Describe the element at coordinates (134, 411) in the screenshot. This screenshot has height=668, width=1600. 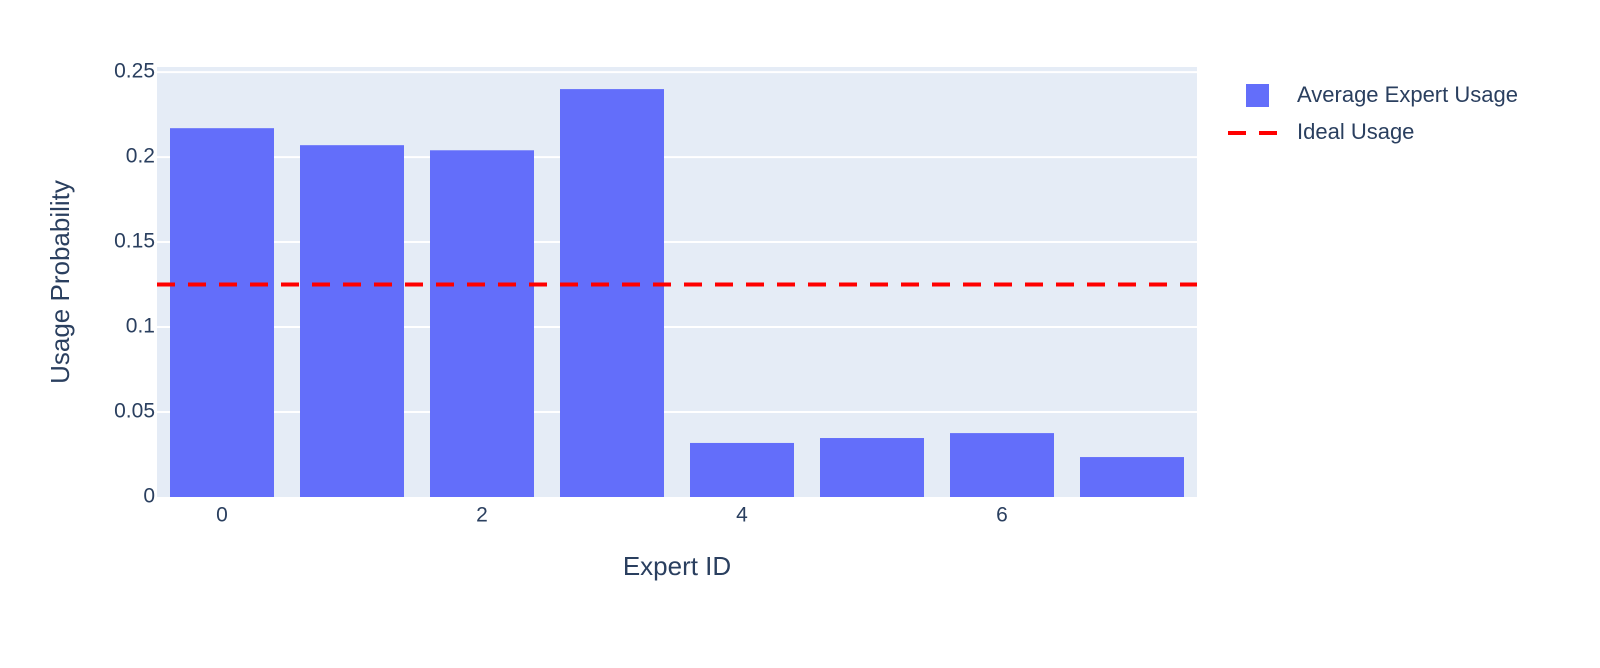
I see `y-tick-label: 0.05` at that location.